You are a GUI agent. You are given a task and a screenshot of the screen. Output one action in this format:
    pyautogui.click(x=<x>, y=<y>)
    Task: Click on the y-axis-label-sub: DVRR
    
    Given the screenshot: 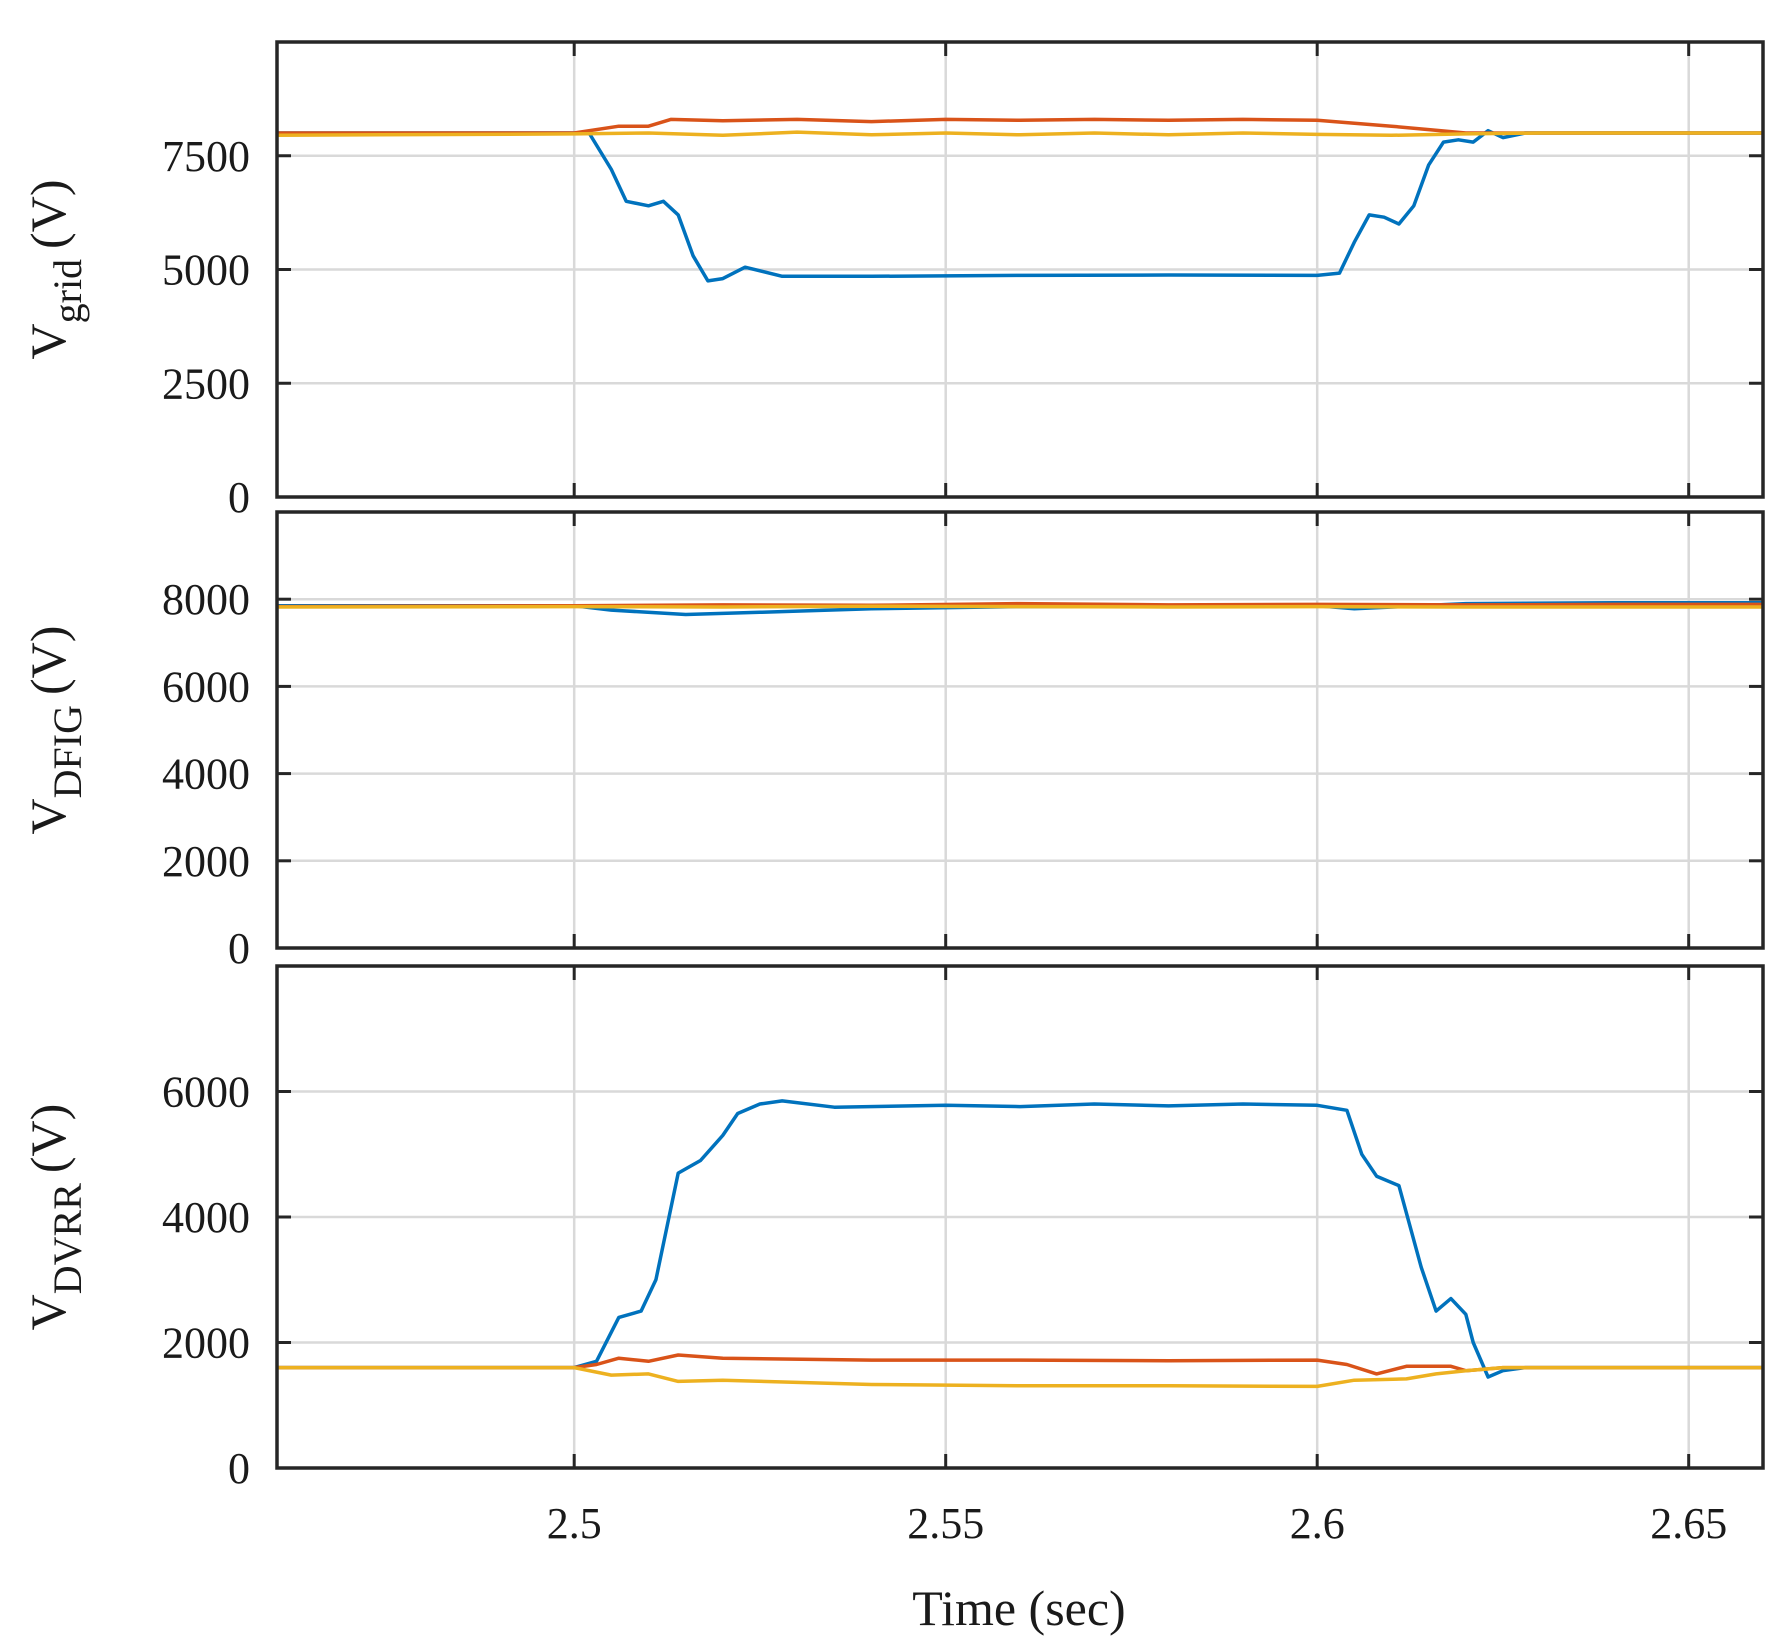 What is the action you would take?
    pyautogui.click(x=67, y=1238)
    